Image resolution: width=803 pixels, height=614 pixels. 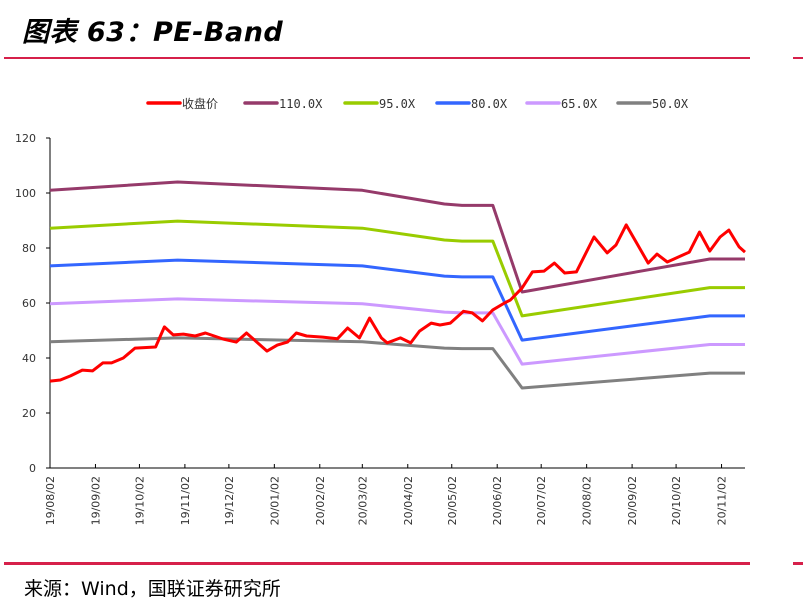 What do you see at coordinates (417, 103) in the screenshot?
I see `legend: 收盘价 110.0X 95.0X 80.0X 65.0X 50.0X` at bounding box center [417, 103].